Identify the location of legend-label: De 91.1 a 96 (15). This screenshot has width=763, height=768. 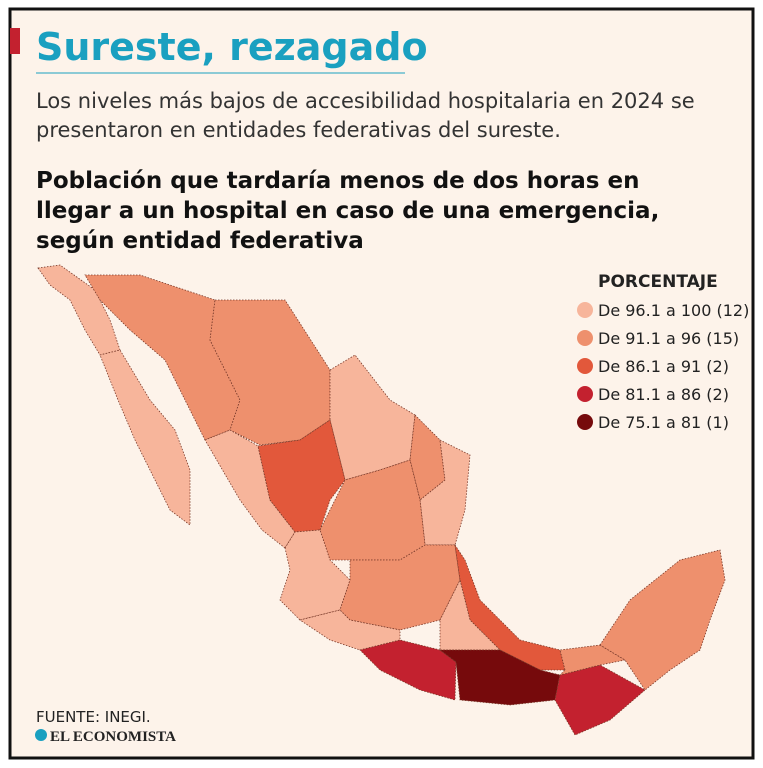
(668, 338).